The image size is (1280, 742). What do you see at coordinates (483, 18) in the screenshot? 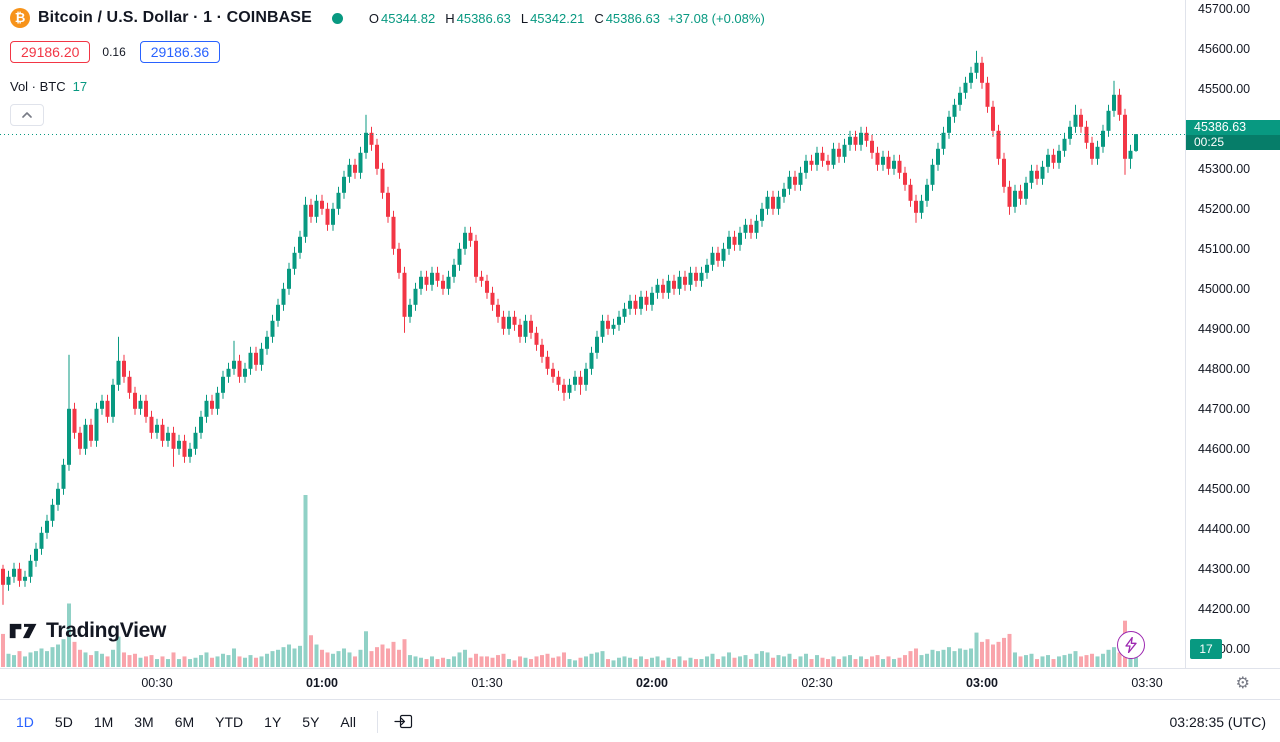
I see `high-value: 45386.63` at bounding box center [483, 18].